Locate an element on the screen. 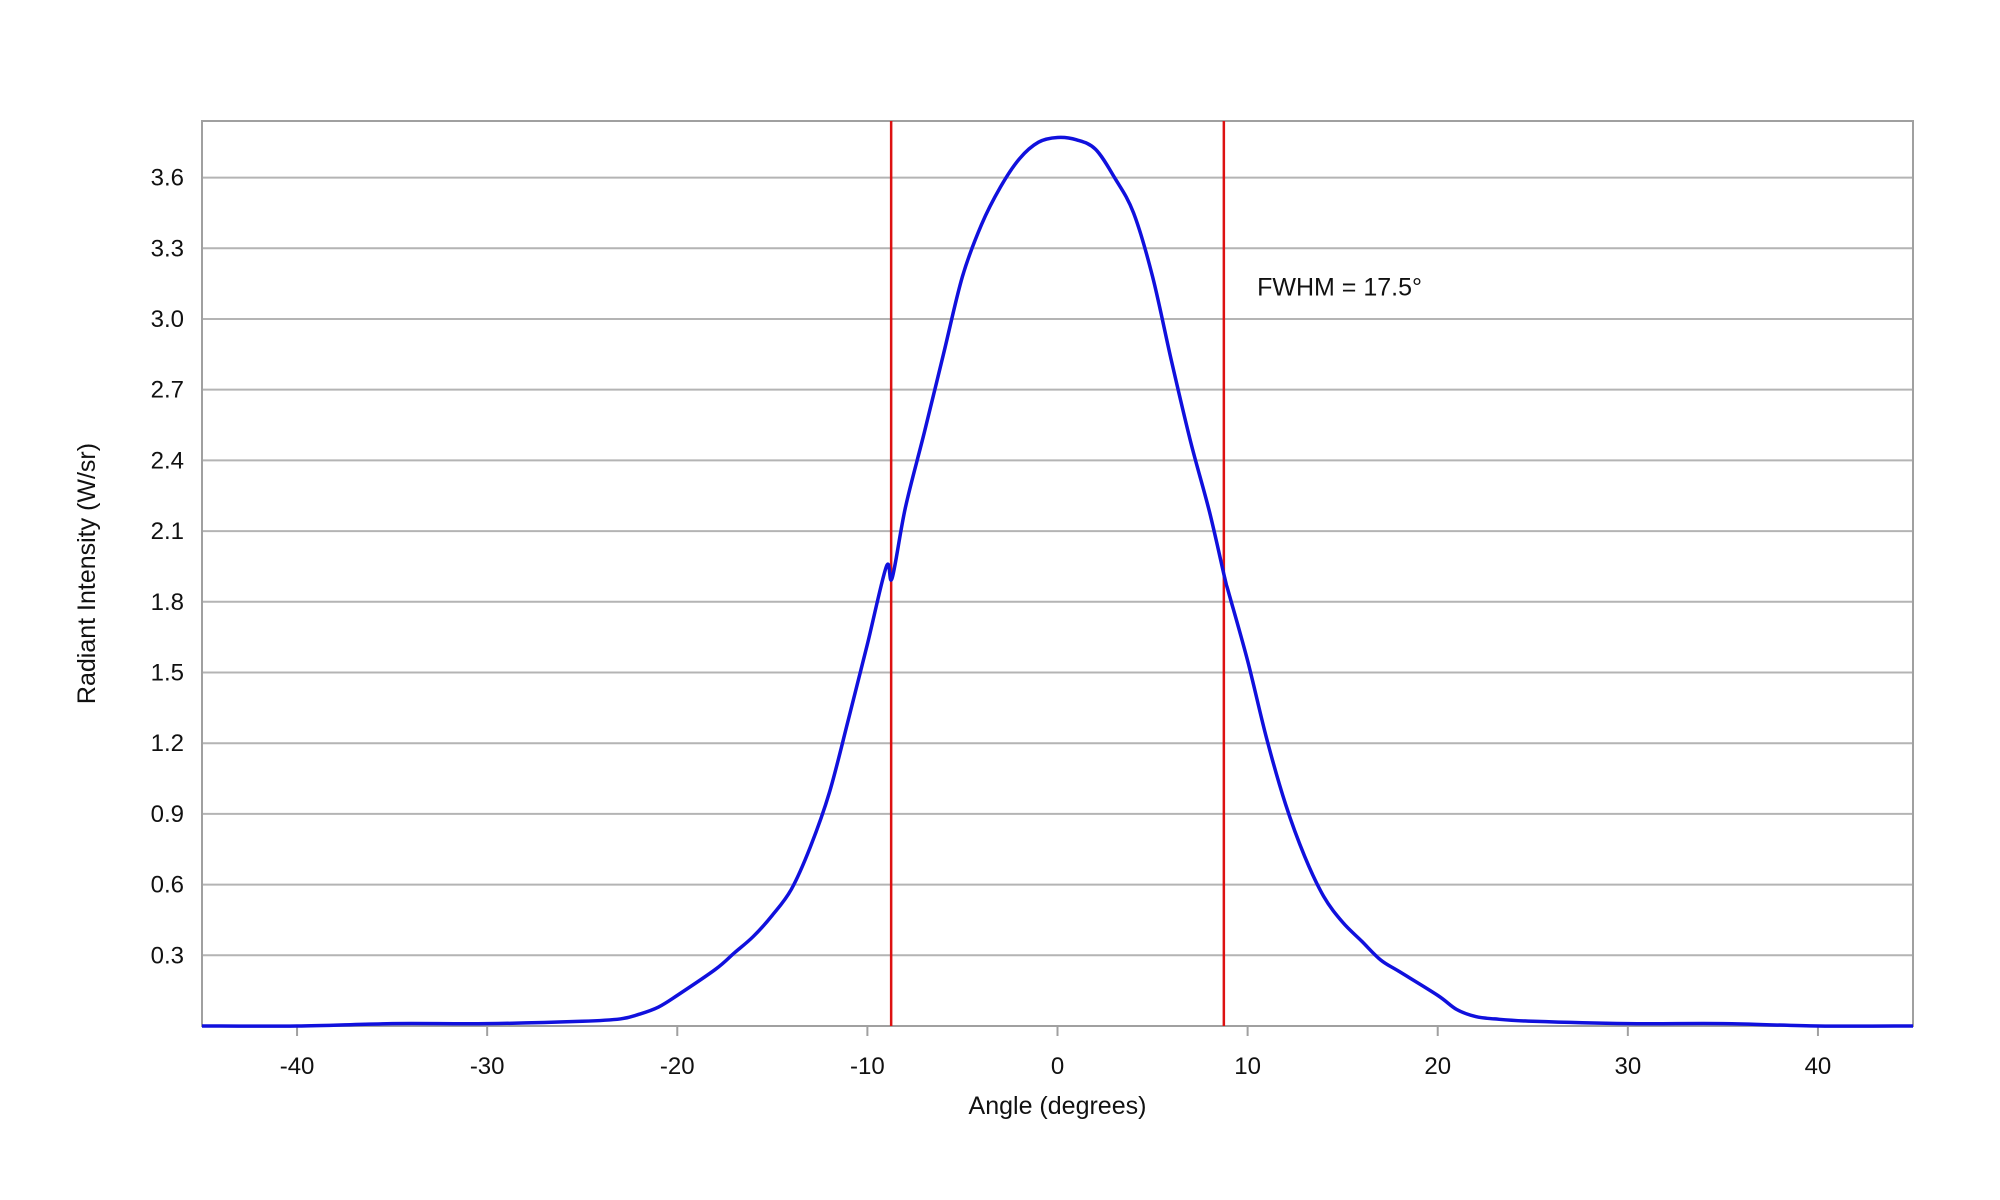 The height and width of the screenshot is (1200, 2000). x-axis-title: Angle (degrees) is located at coordinates (1058, 1106).